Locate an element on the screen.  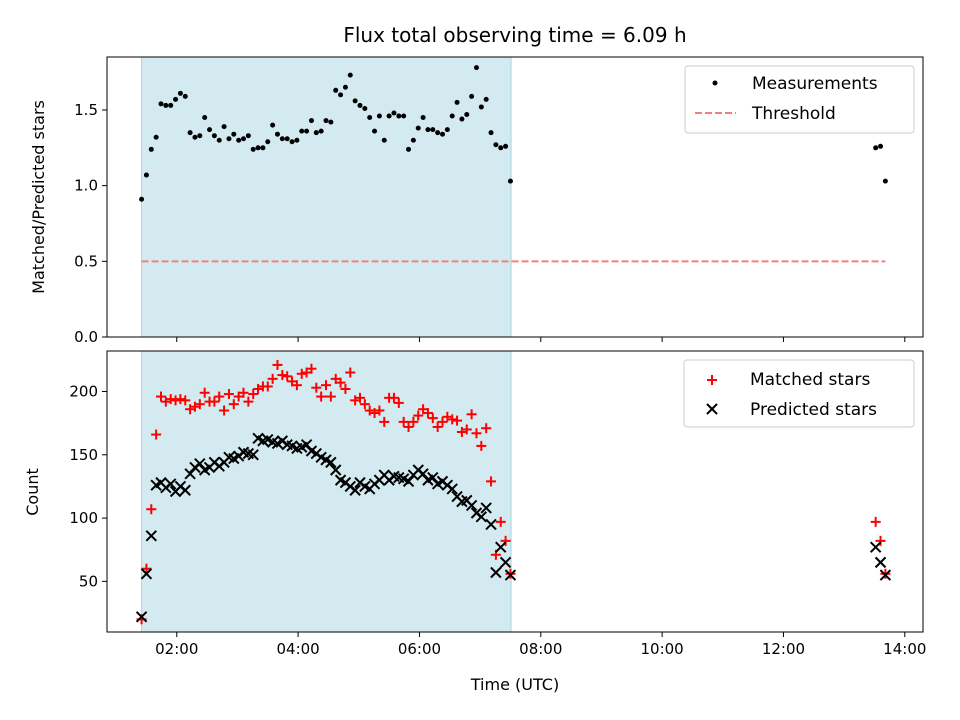
x-tick-label: 04:00 is located at coordinates (297, 649).